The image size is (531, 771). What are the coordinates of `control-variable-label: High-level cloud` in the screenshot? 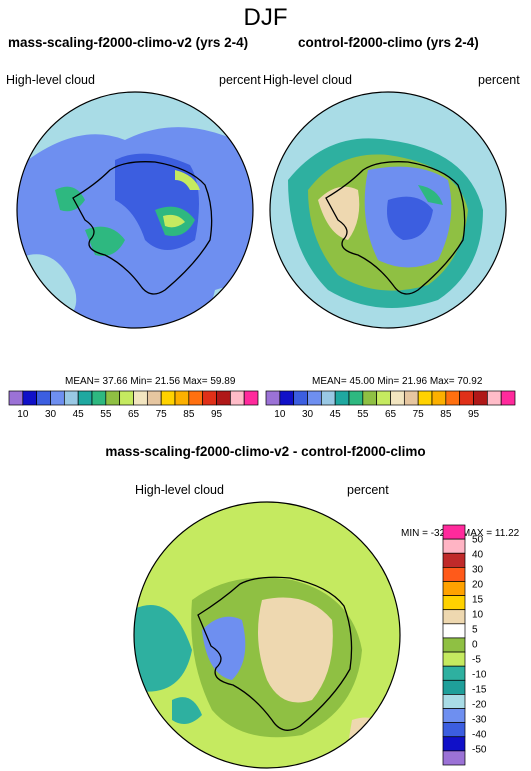 It's located at (307, 80).